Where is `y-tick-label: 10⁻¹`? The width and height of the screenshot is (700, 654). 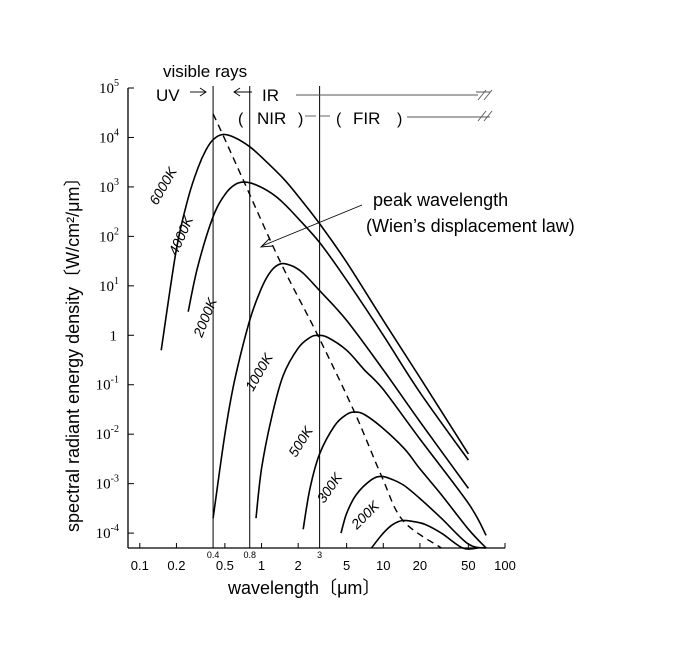
y-tick-label: 10⁻¹ is located at coordinates (107, 384).